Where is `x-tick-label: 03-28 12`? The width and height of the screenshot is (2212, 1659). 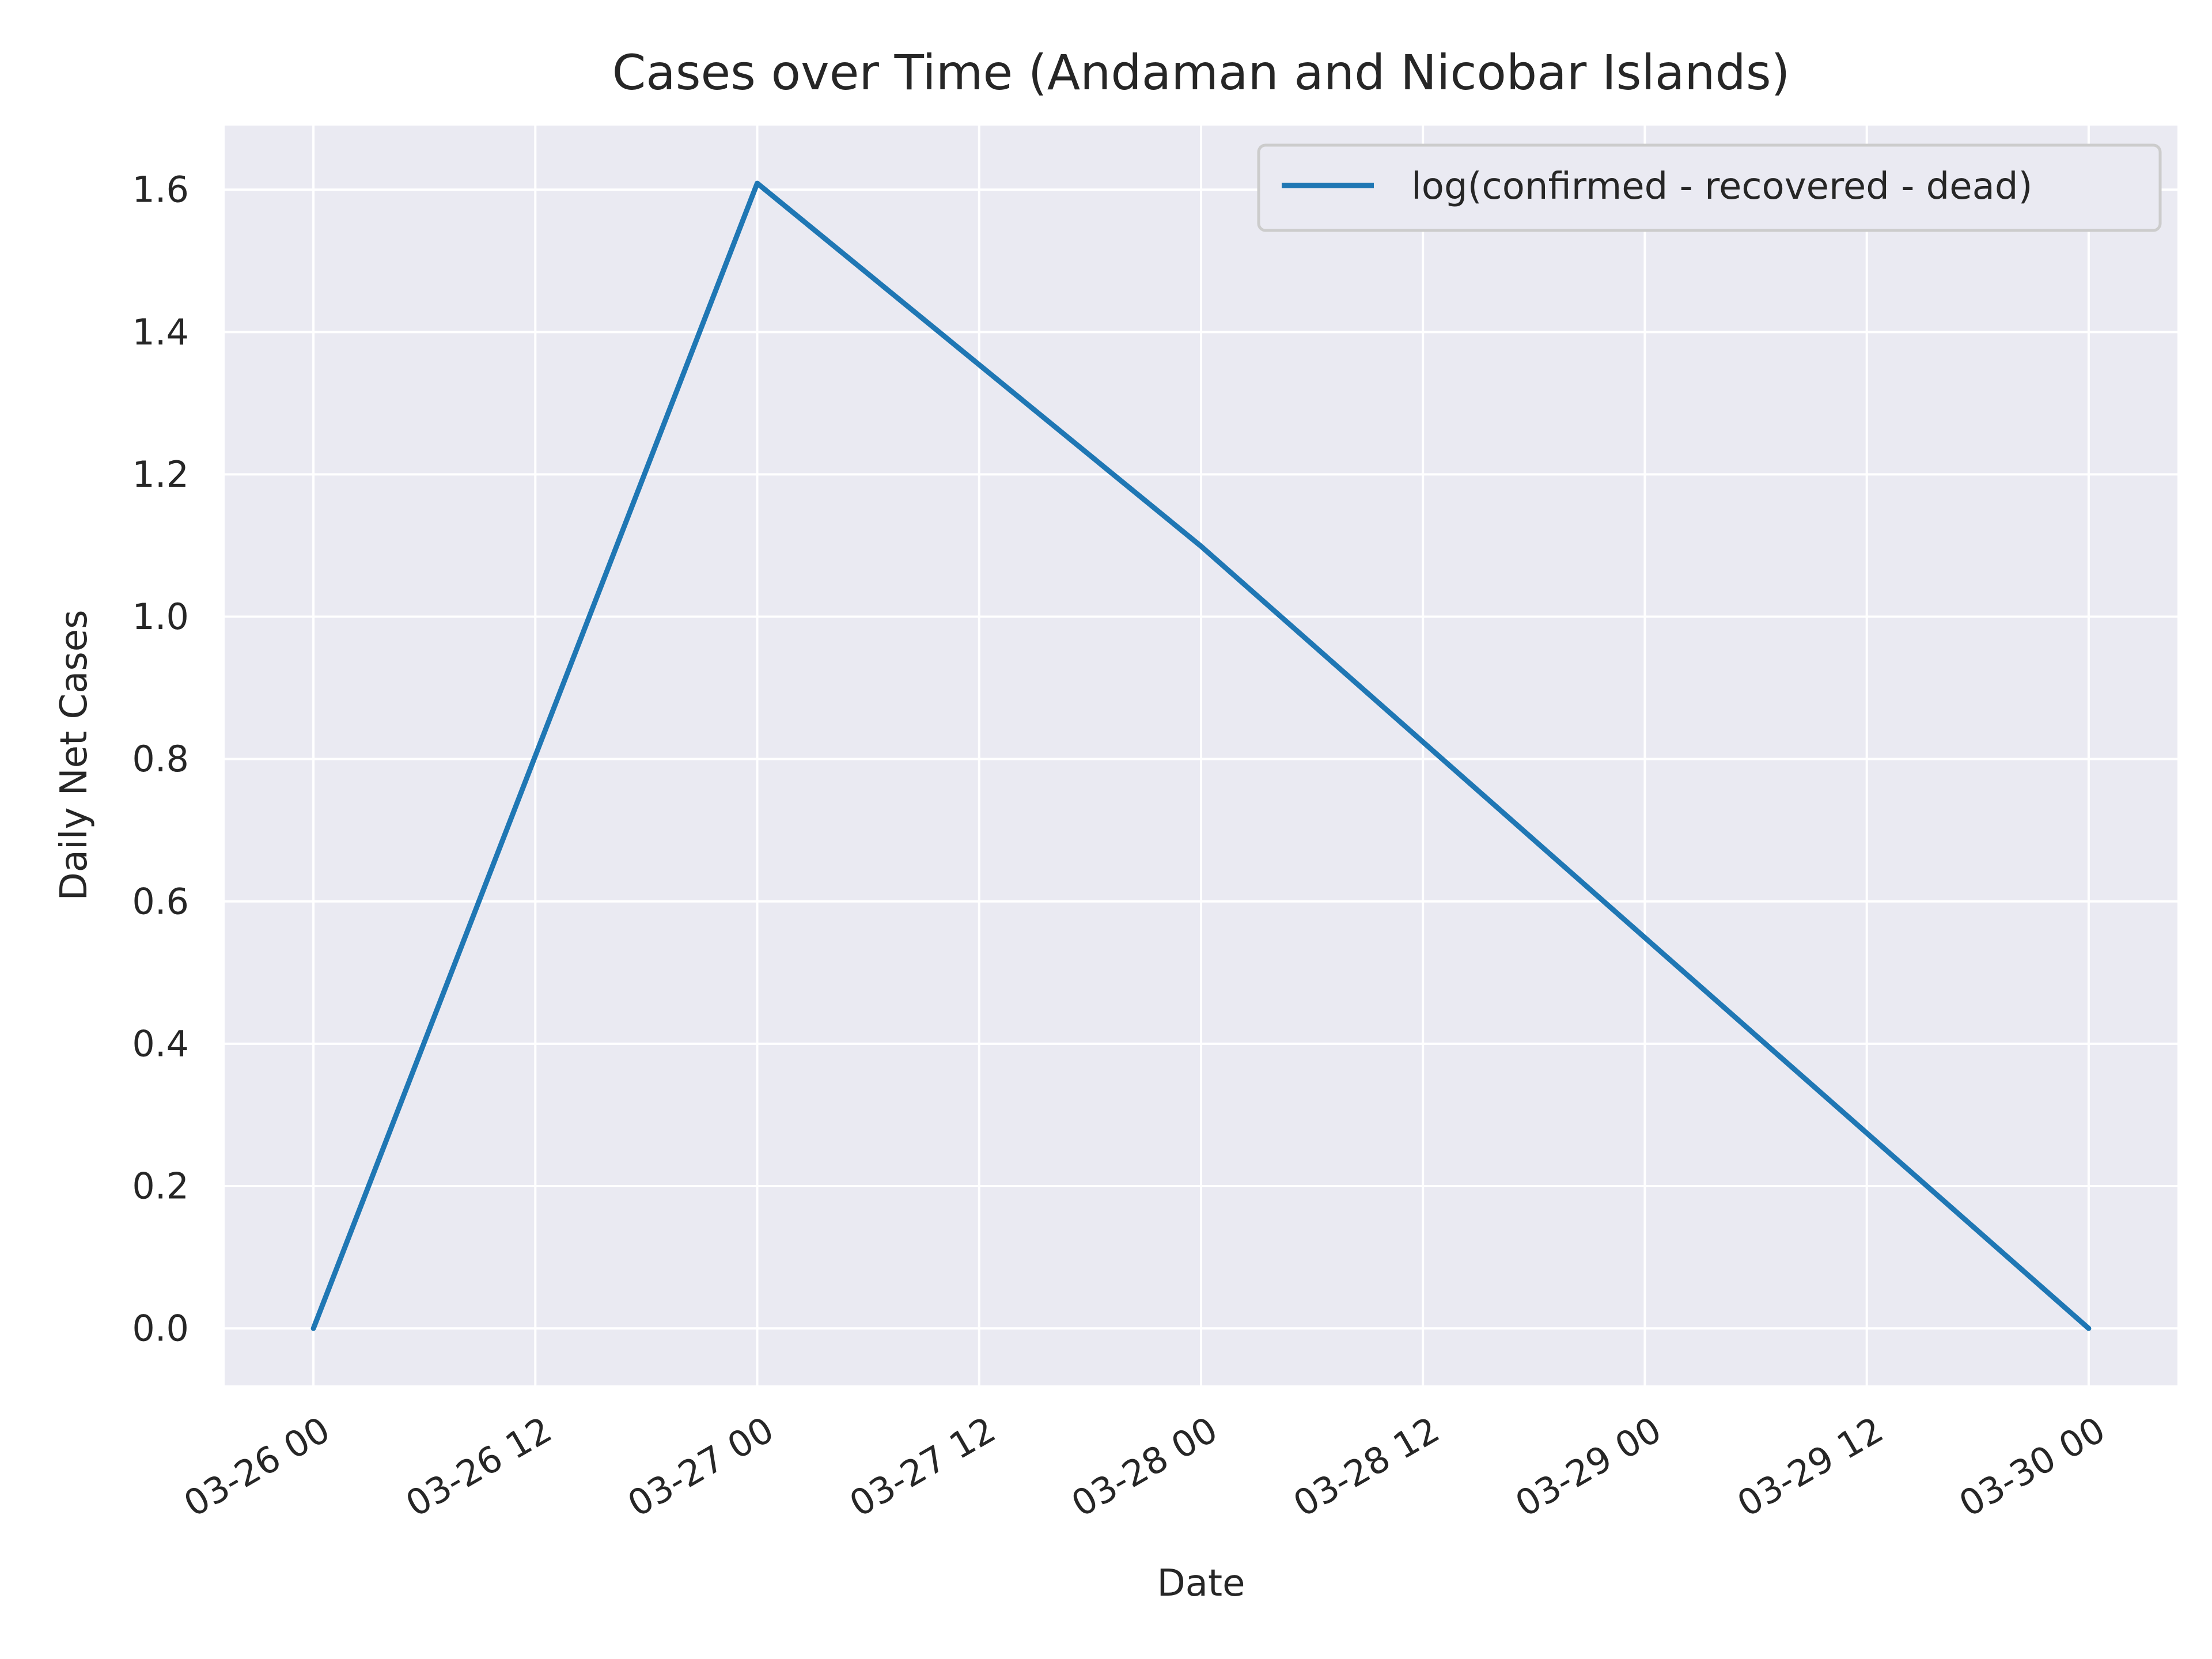 x-tick-label: 03-28 12 is located at coordinates (1366, 1466).